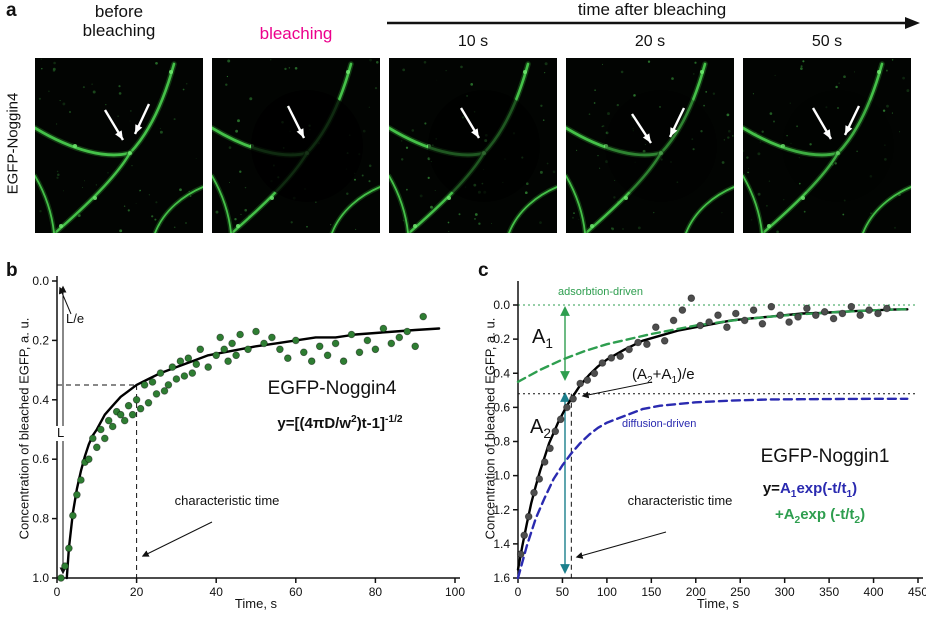 This screenshot has height=620, width=926. Describe the element at coordinates (696, 592) in the screenshot. I see `svg-text: 200` at that location.